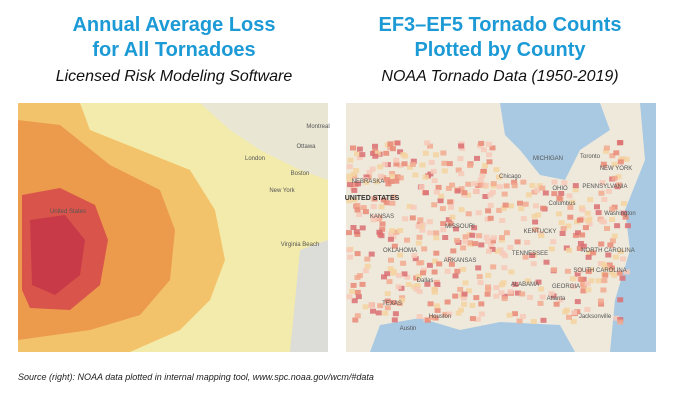 The image size is (674, 400). I want to click on map-label: TENNESSEE, so click(530, 254).